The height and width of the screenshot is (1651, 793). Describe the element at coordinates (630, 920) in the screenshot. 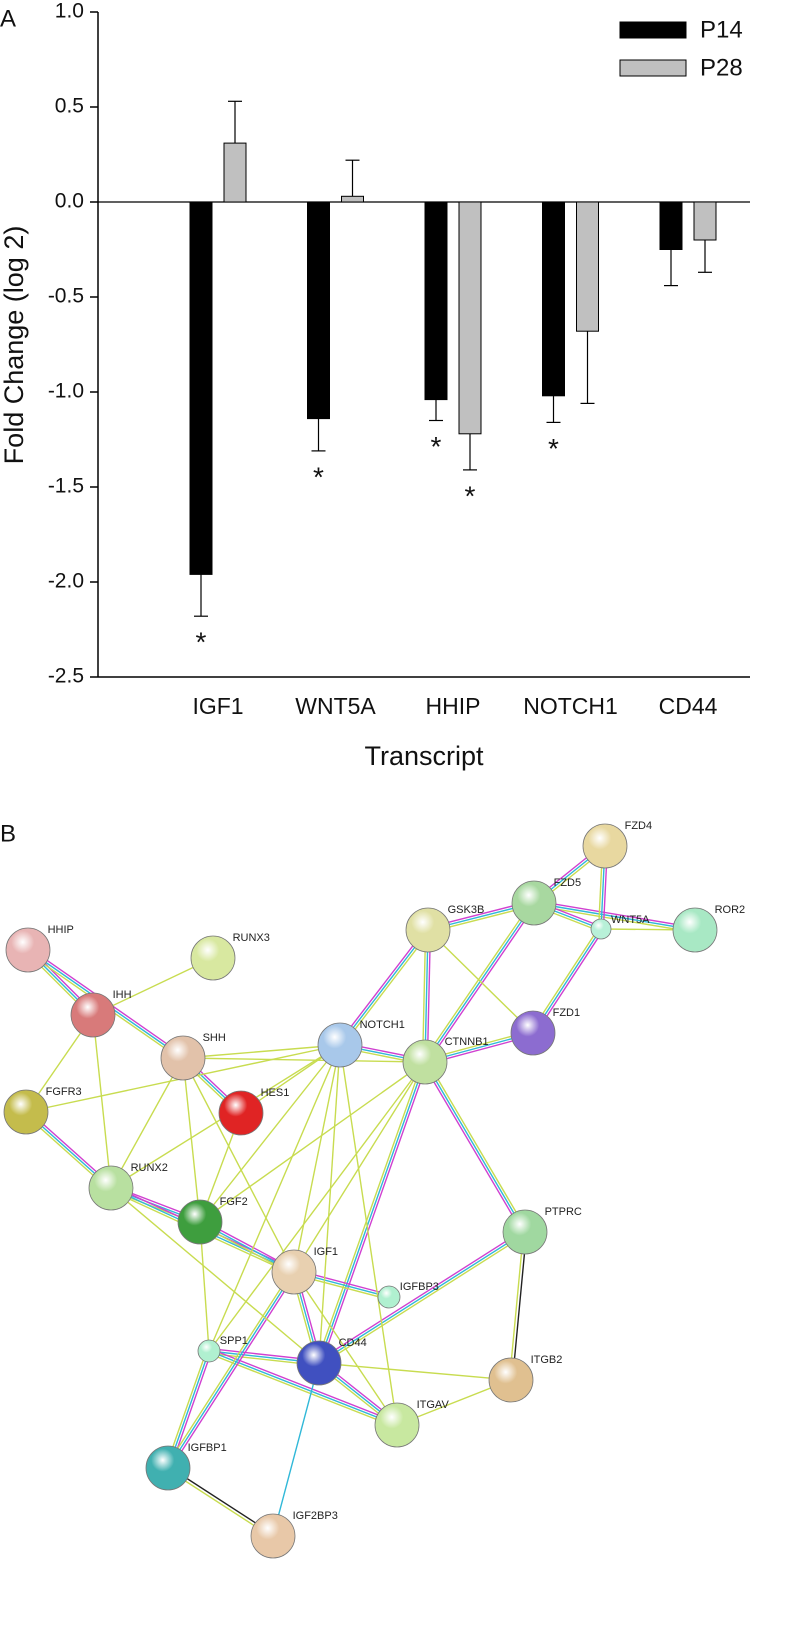

I see `node-label: WNT5A` at that location.